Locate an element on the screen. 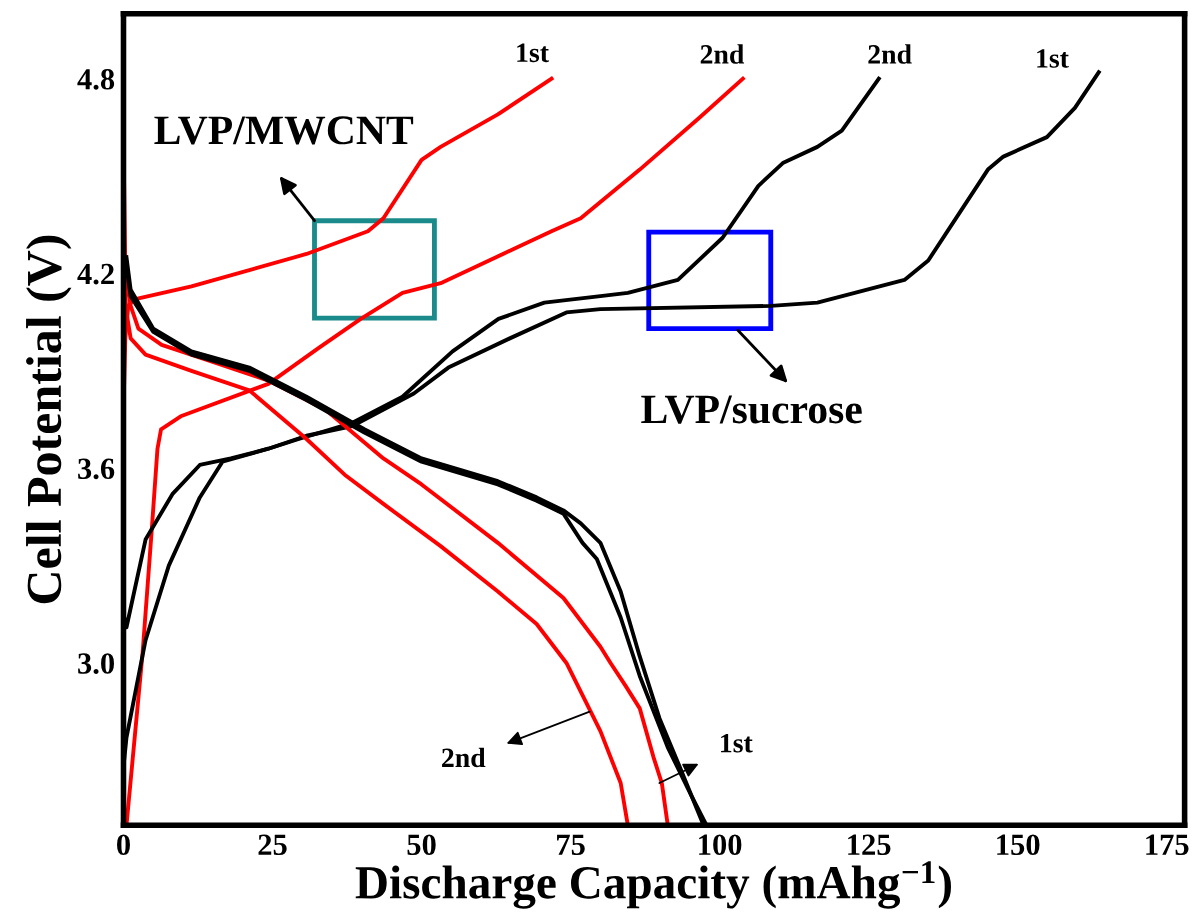  x-tick-label: 150 is located at coordinates (1018, 845).